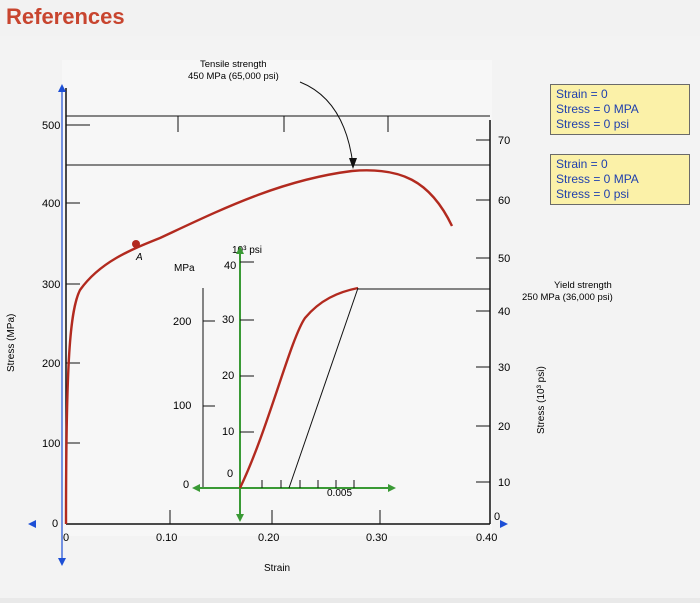 This screenshot has width=700, height=603. What do you see at coordinates (186, 485) in the screenshot?
I see `inset-mpa-0: 0` at bounding box center [186, 485].